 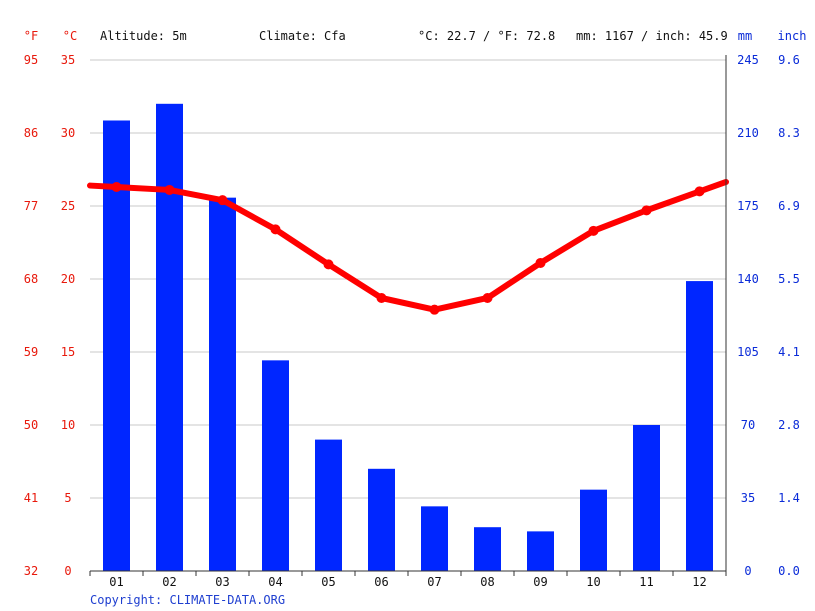 I want to click on fahrenheit-tick-label: 77, so click(x=31, y=206).